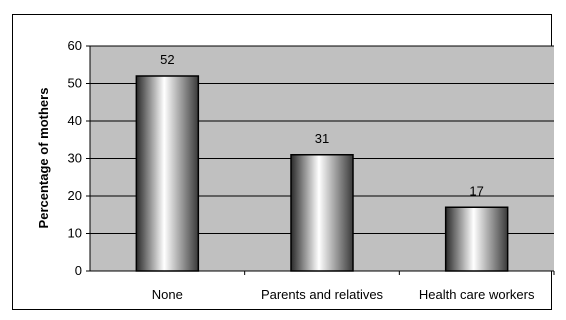 The image size is (566, 320). Describe the element at coordinates (75, 45) in the screenshot. I see `y-tick-label: 60` at that location.